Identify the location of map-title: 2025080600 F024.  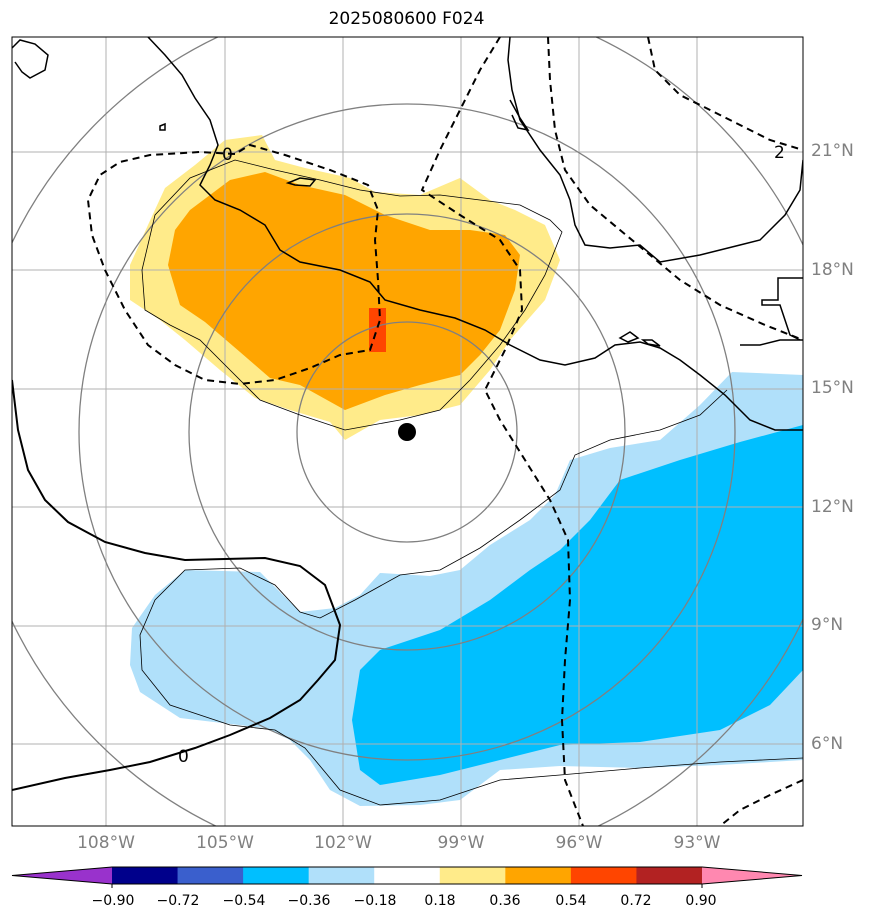
(406, 19).